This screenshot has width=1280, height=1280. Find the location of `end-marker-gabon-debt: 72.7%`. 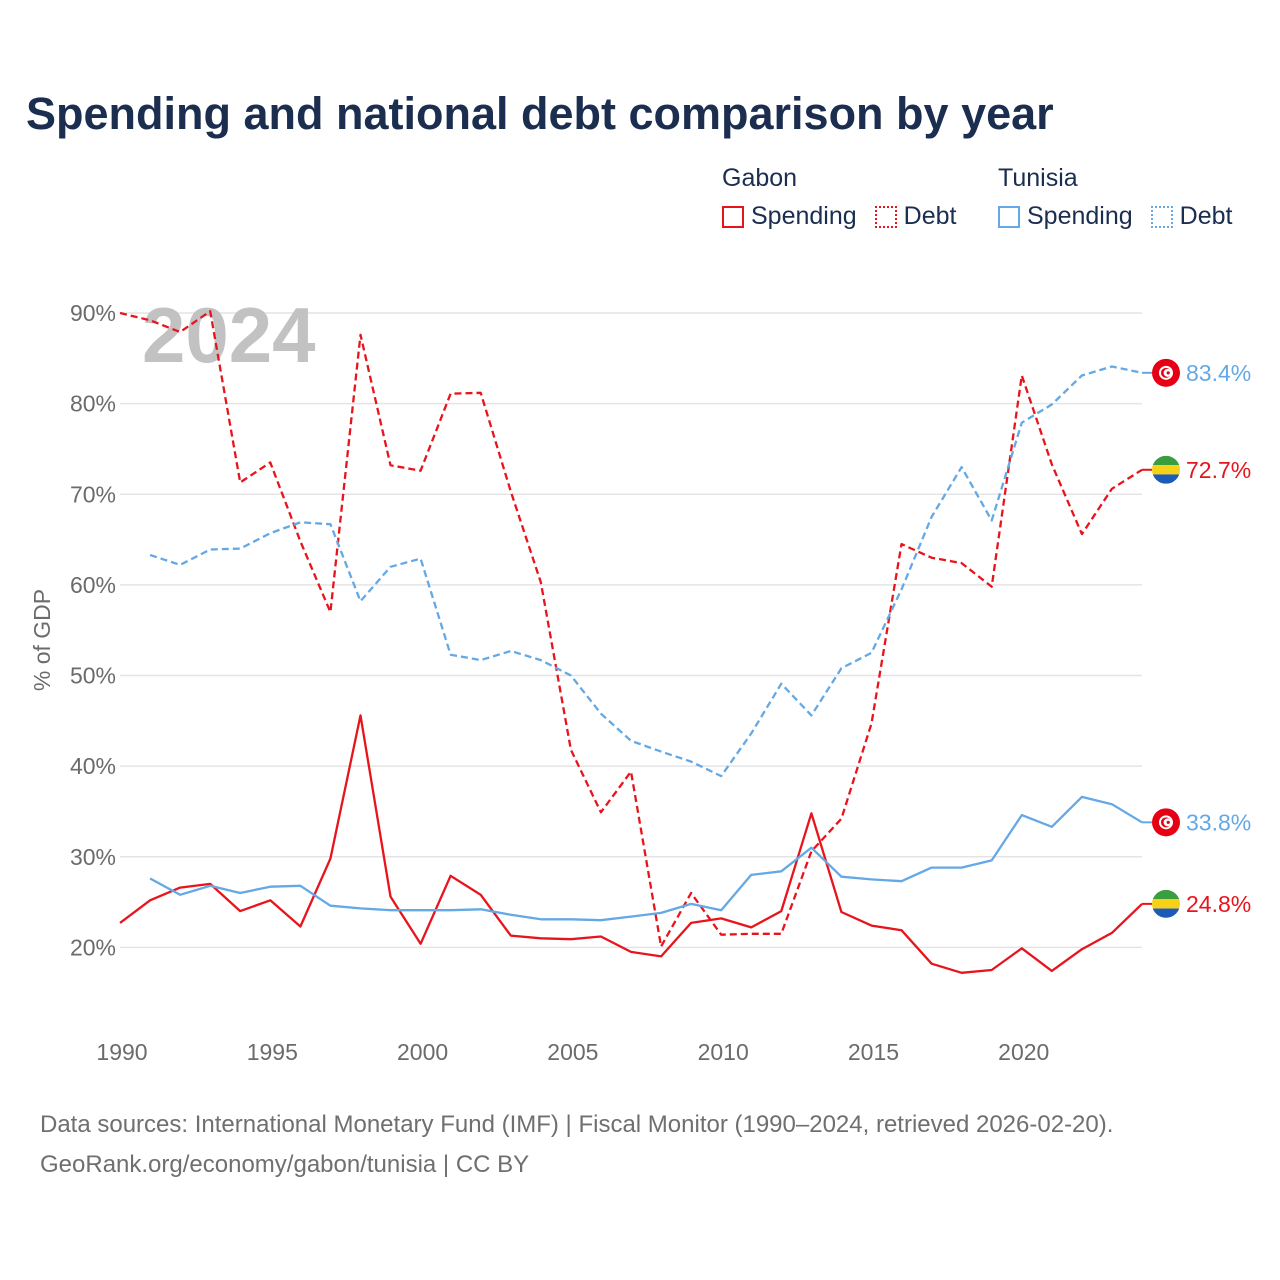

end-marker-gabon-debt: 72.7% is located at coordinates (1196, 469).